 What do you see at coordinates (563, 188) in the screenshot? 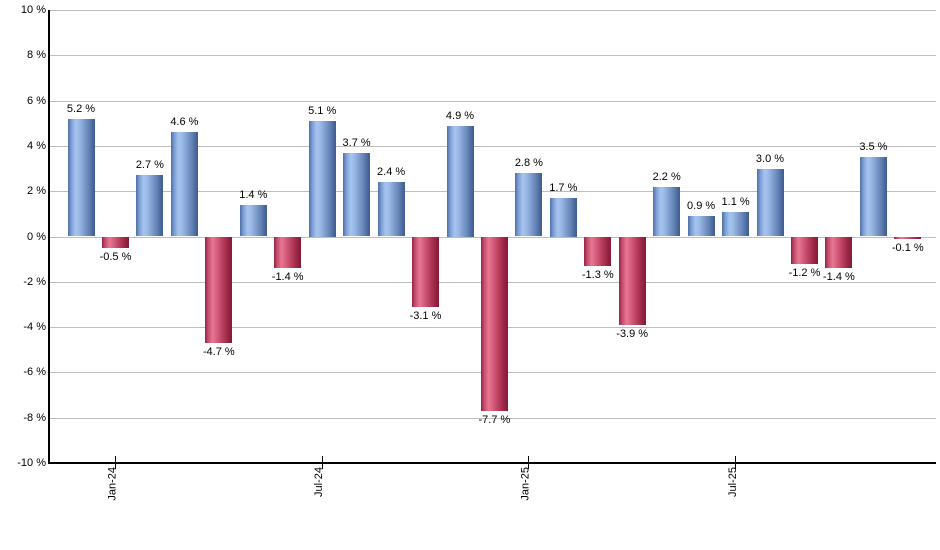
I see `bar-value-label: 1.7 %` at bounding box center [563, 188].